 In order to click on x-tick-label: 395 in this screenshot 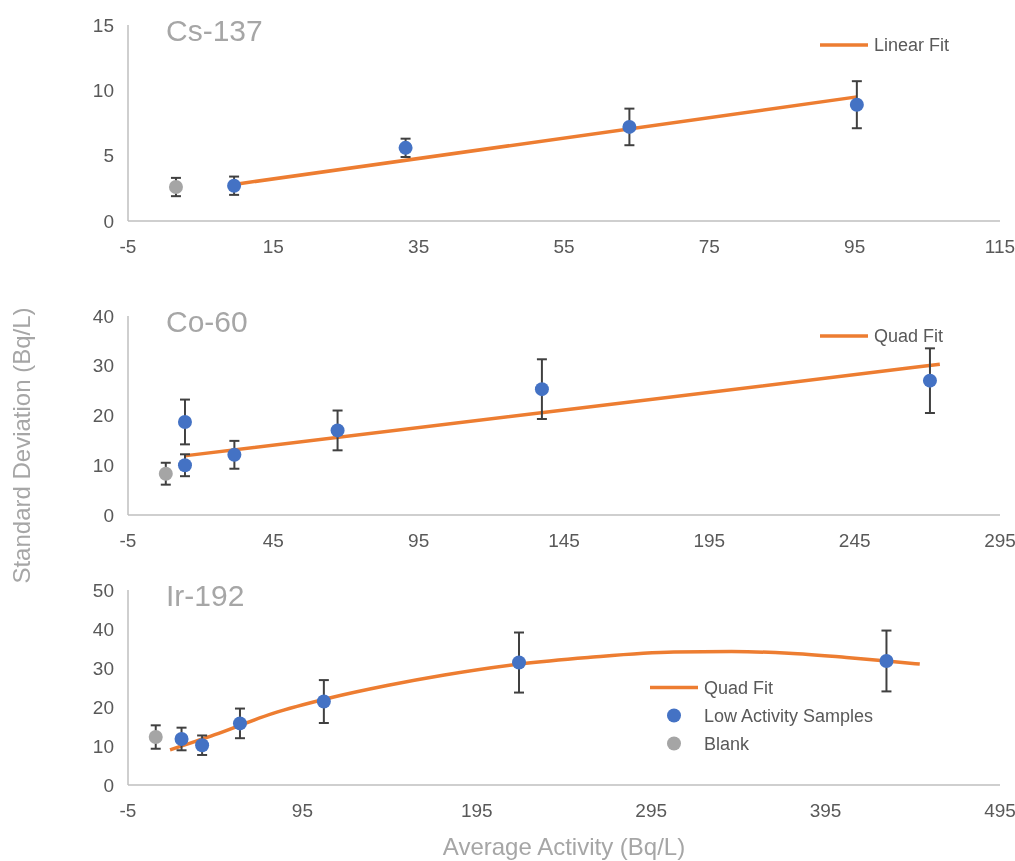, I will do `click(825, 810)`.